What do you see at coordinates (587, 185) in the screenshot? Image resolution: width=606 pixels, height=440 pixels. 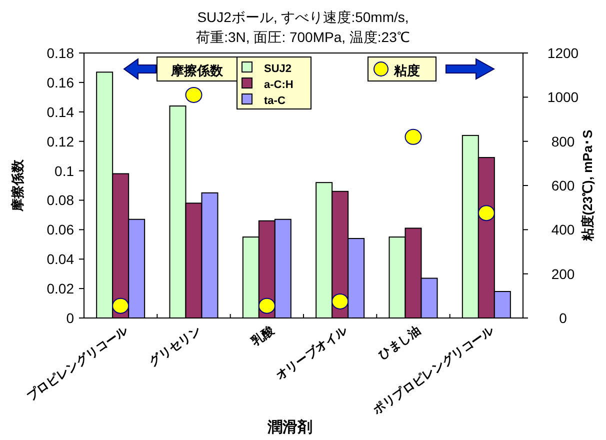 I see `y2-axis-title: 粘度(23℃), mPa･S` at bounding box center [587, 185].